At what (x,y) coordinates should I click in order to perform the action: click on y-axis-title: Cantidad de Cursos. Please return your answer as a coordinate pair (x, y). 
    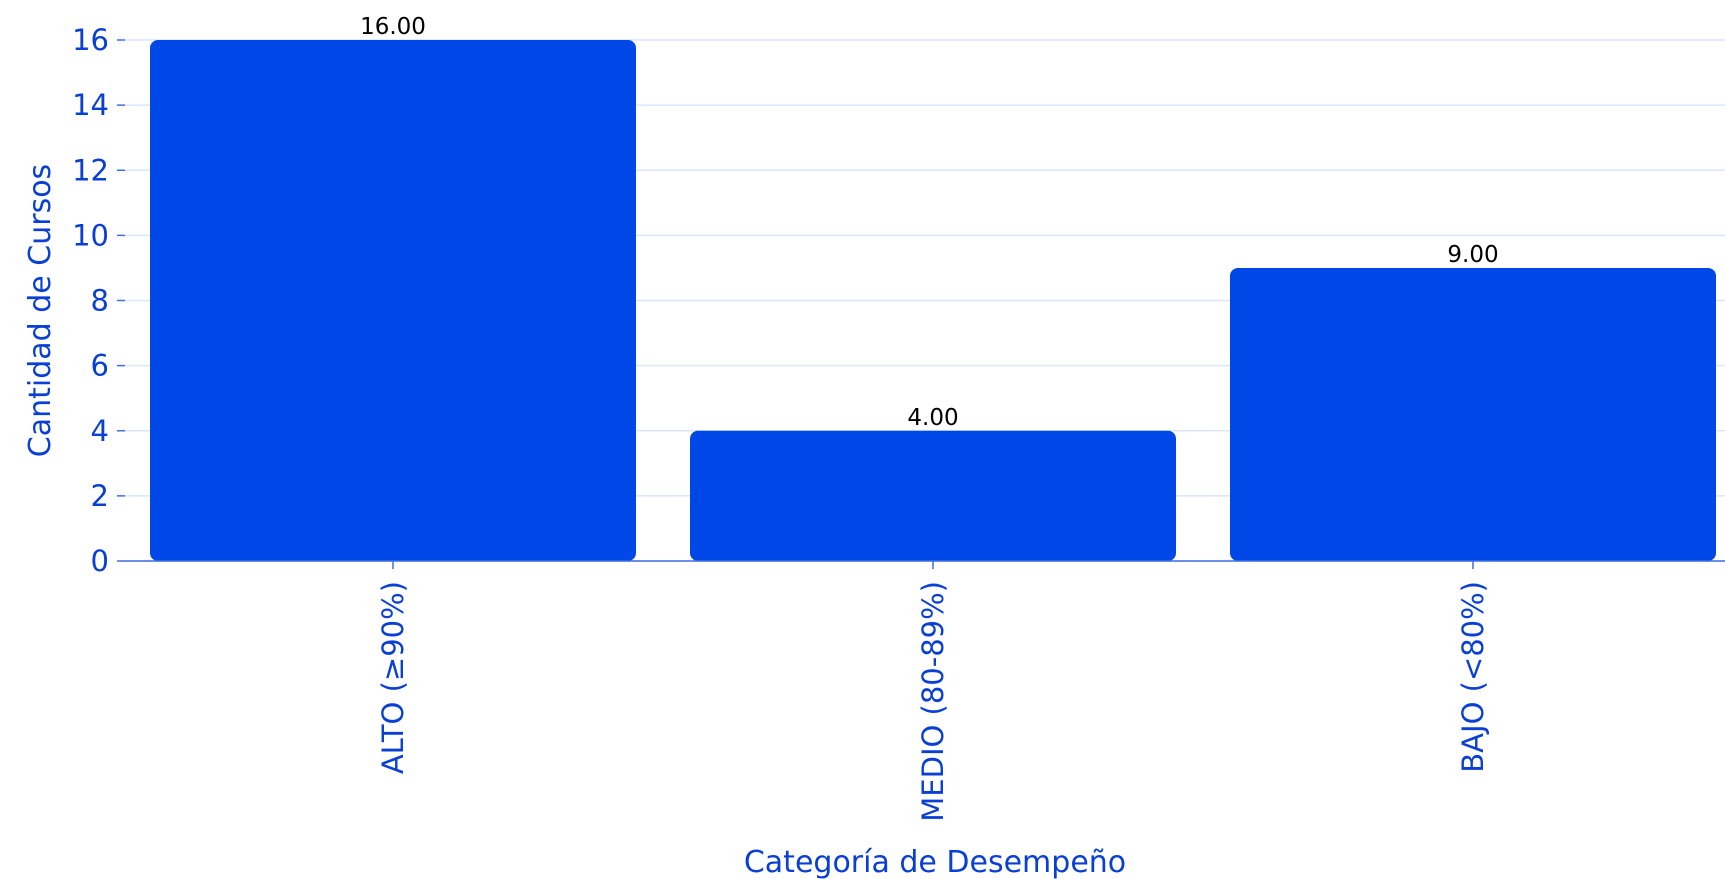
    Looking at the image, I should click on (40, 310).